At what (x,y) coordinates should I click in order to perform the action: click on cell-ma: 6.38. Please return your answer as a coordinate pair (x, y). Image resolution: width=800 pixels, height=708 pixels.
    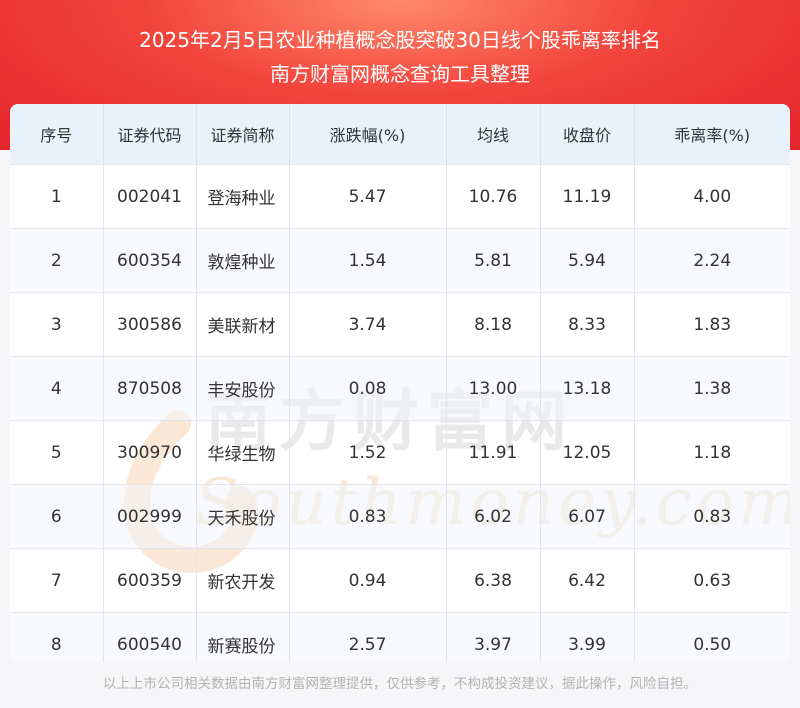
    Looking at the image, I should click on (493, 580).